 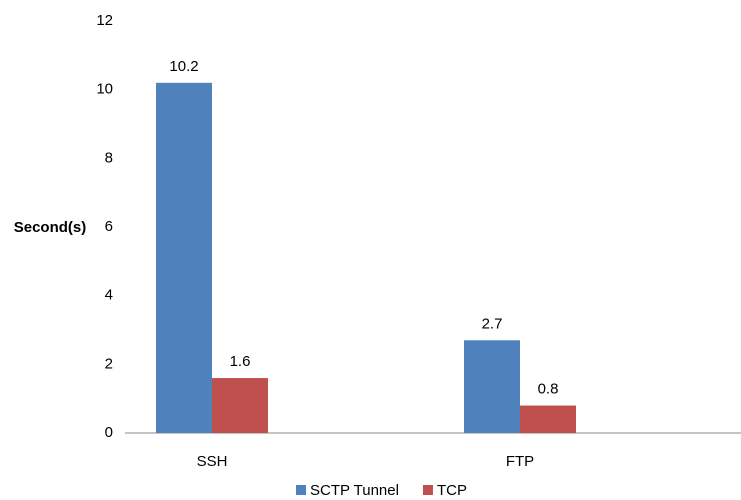 I want to click on y-tick-label: 8, so click(x=109, y=157).